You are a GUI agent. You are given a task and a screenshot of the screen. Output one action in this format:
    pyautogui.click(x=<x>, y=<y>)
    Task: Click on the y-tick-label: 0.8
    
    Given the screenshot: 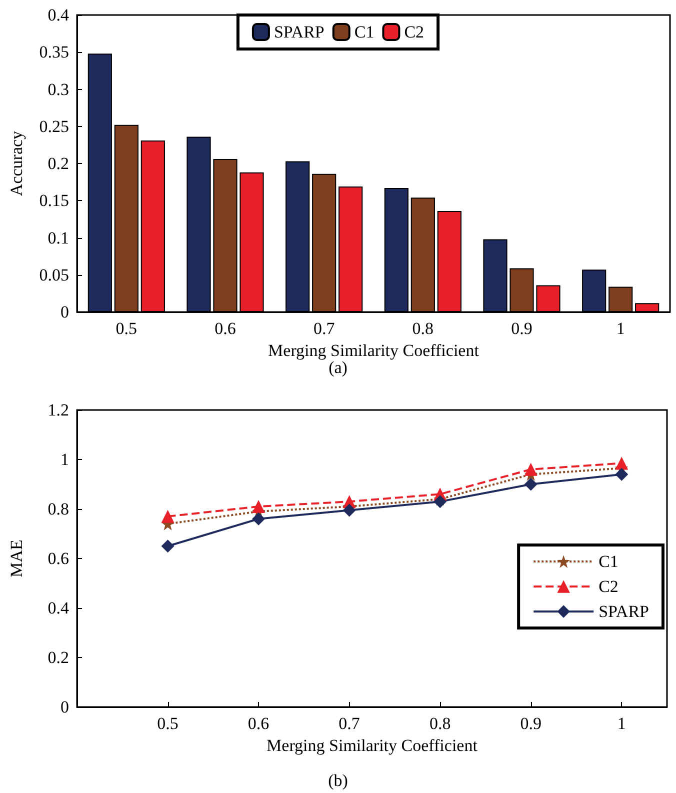 What is the action you would take?
    pyautogui.click(x=58, y=509)
    